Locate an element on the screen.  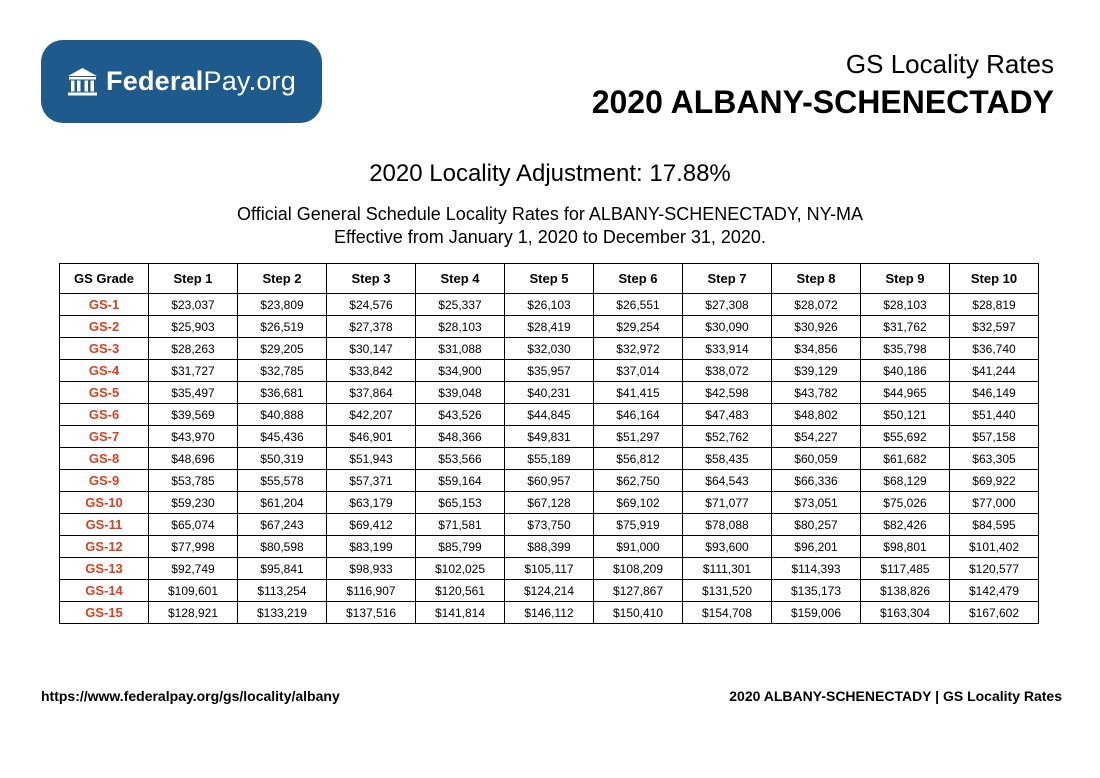
rate-cell: $113,254 is located at coordinates (282, 590).